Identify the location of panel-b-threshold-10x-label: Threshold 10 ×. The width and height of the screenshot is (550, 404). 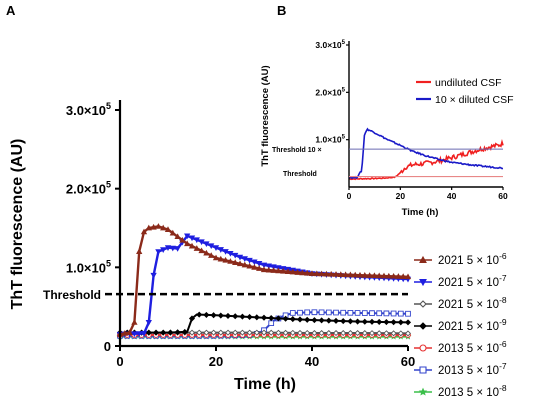
(297, 150).